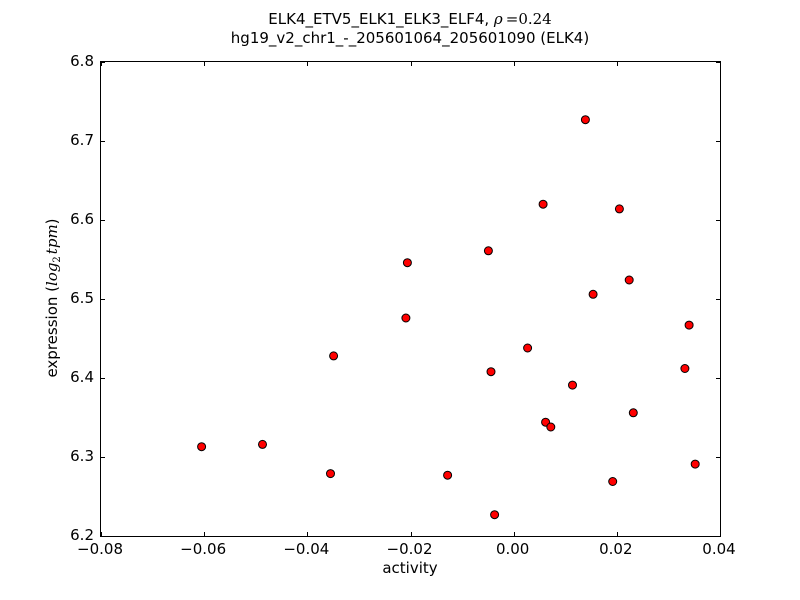 Image resolution: width=800 pixels, height=600 pixels. I want to click on y-tick-label: 6.5, so click(82, 298).